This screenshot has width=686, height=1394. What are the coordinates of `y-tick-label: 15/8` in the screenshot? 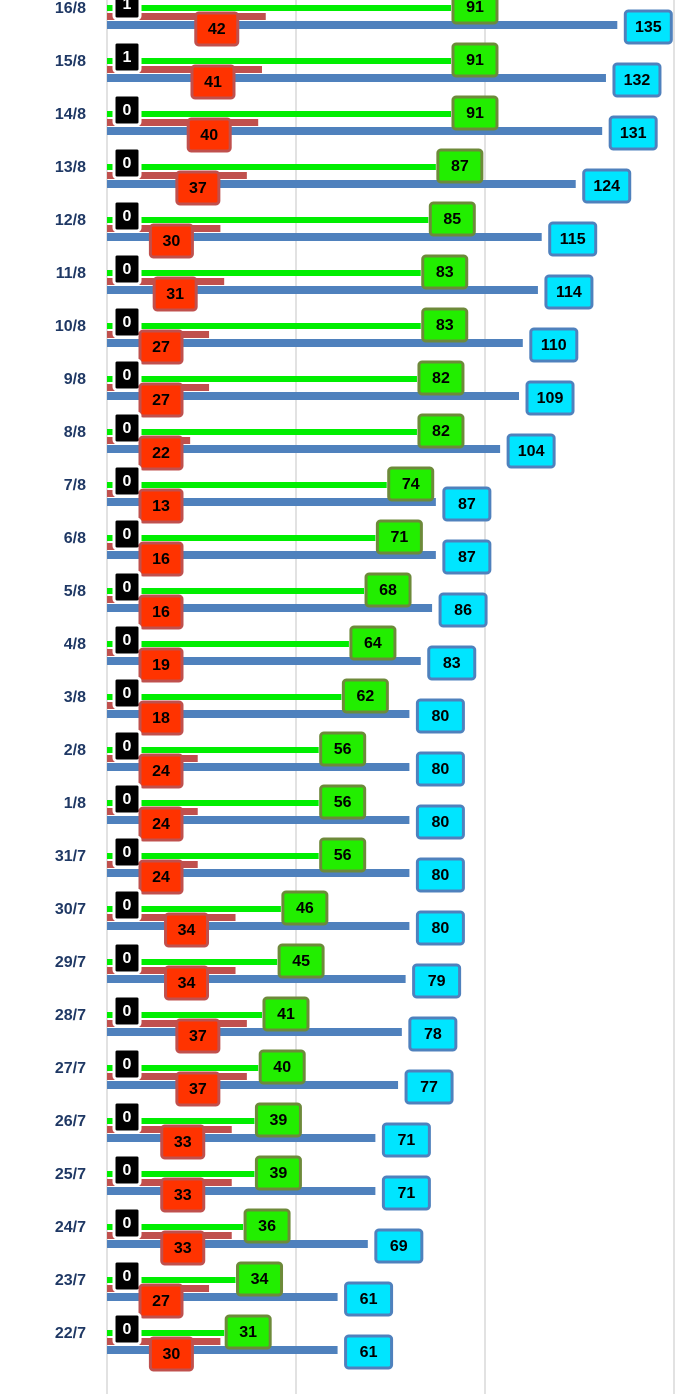 It's located at (70, 61).